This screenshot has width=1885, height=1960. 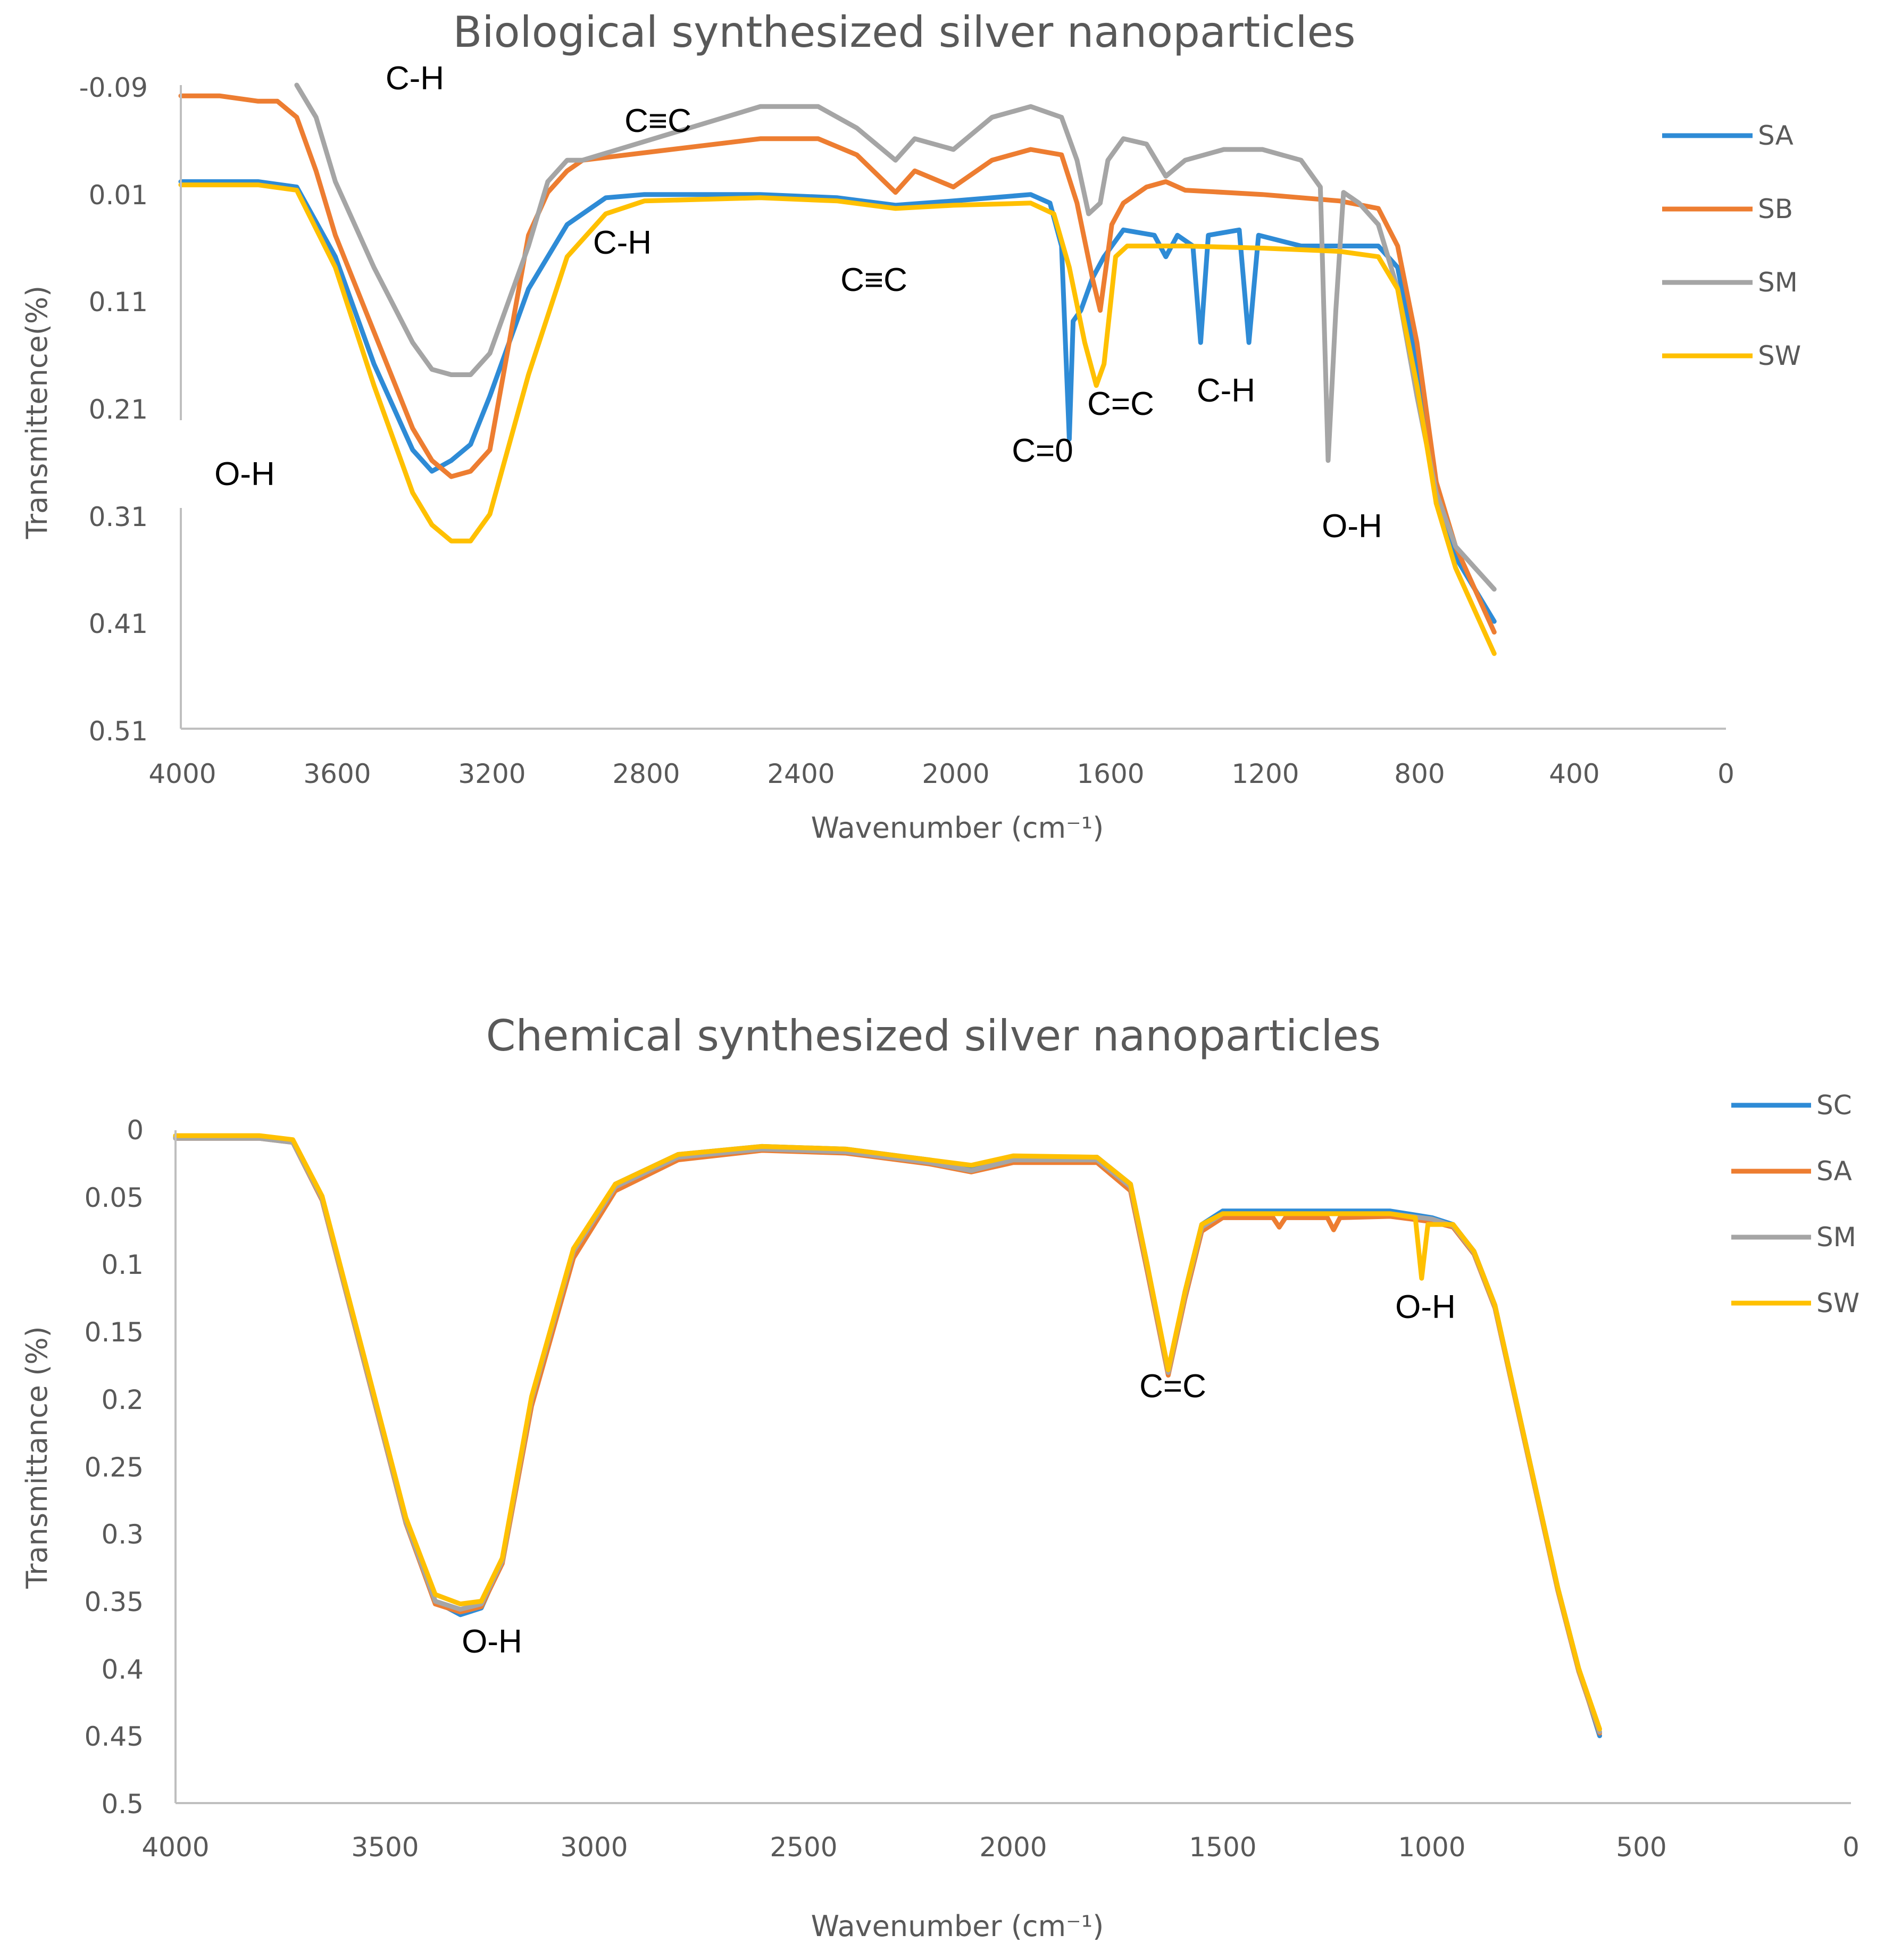 What do you see at coordinates (1775, 209) in the screenshot?
I see `legend-label: SB` at bounding box center [1775, 209].